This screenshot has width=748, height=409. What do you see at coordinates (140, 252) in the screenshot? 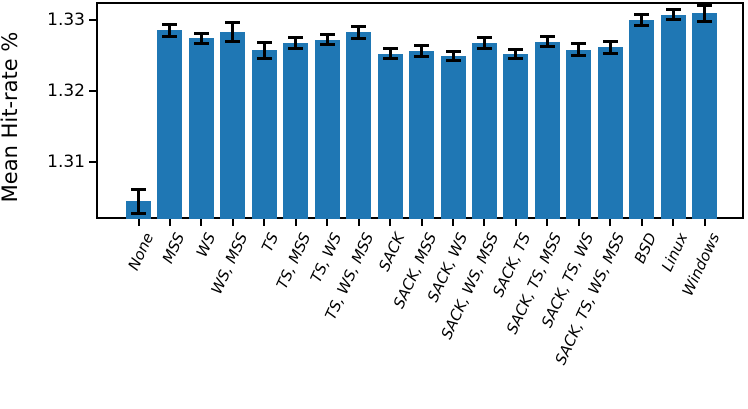
I see `x-tick-label: None` at bounding box center [140, 252].